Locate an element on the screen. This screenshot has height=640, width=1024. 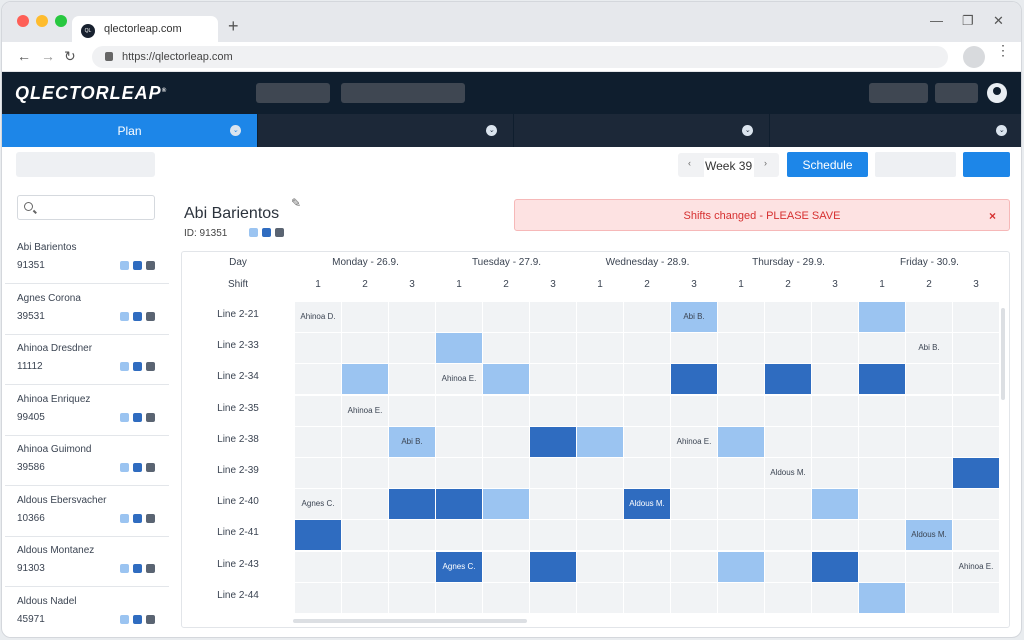
edit-icon: ✎ is located at coordinates (296, 203).